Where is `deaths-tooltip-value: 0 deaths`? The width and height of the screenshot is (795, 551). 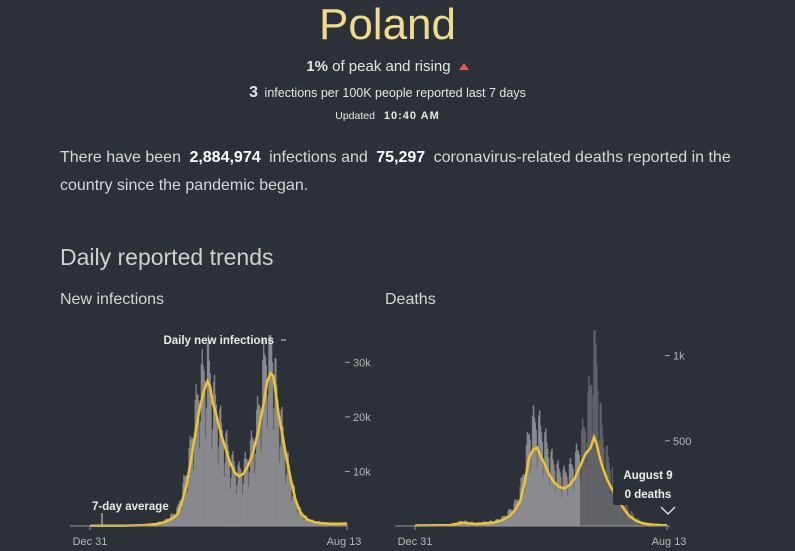 deaths-tooltip-value: 0 deaths is located at coordinates (648, 495).